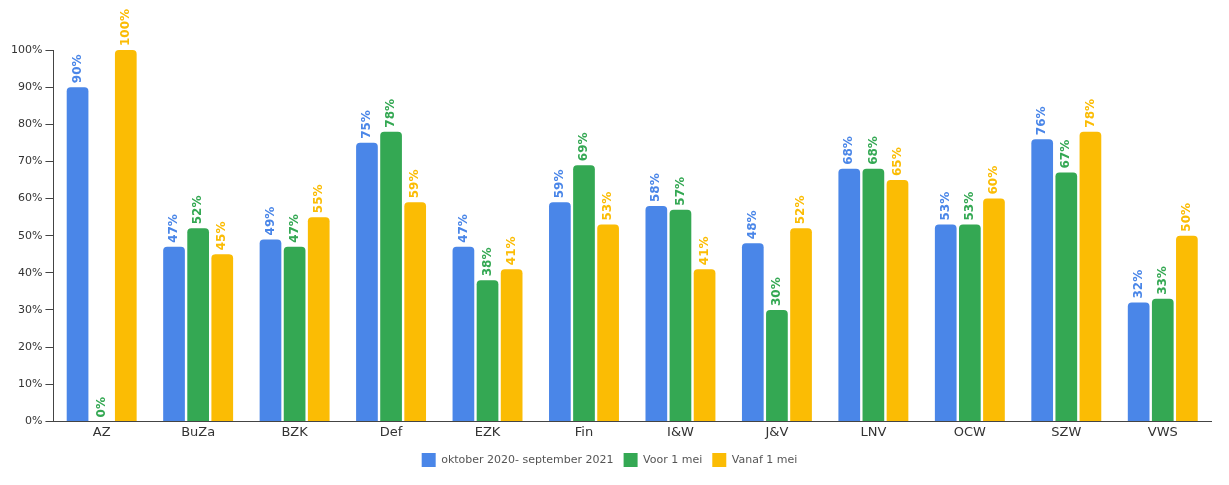 This screenshot has height=485, width=1229. Describe the element at coordinates (76, 69) in the screenshot. I see `data-label: 90%` at that location.